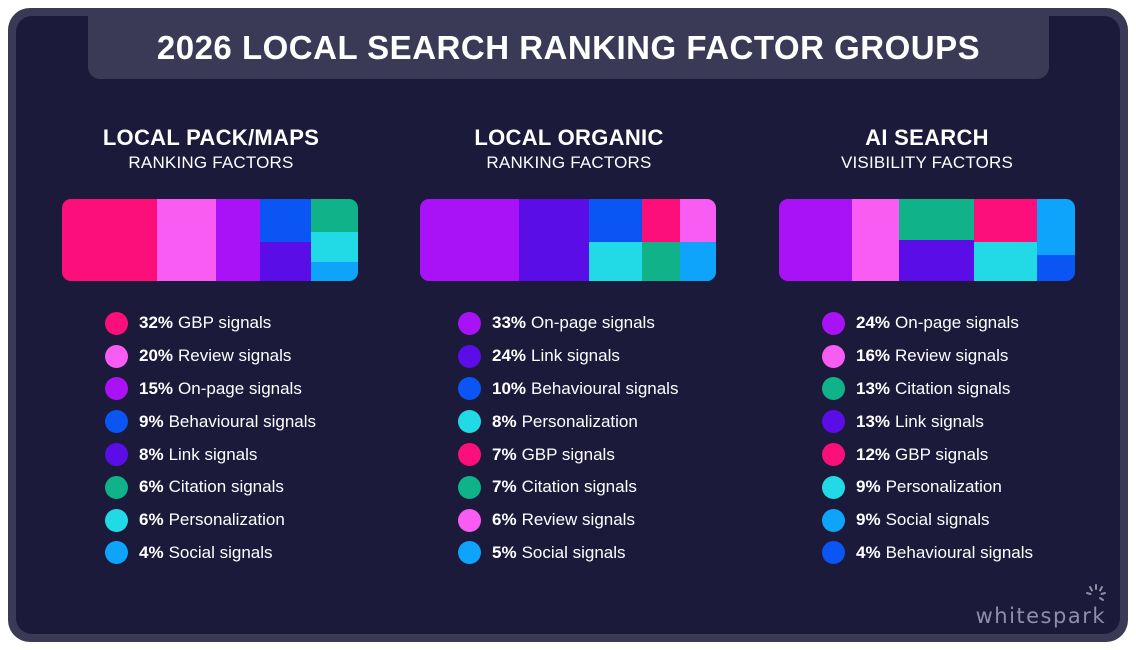  What do you see at coordinates (1096, 592) in the screenshot?
I see `spark-logo-icon` at bounding box center [1096, 592].